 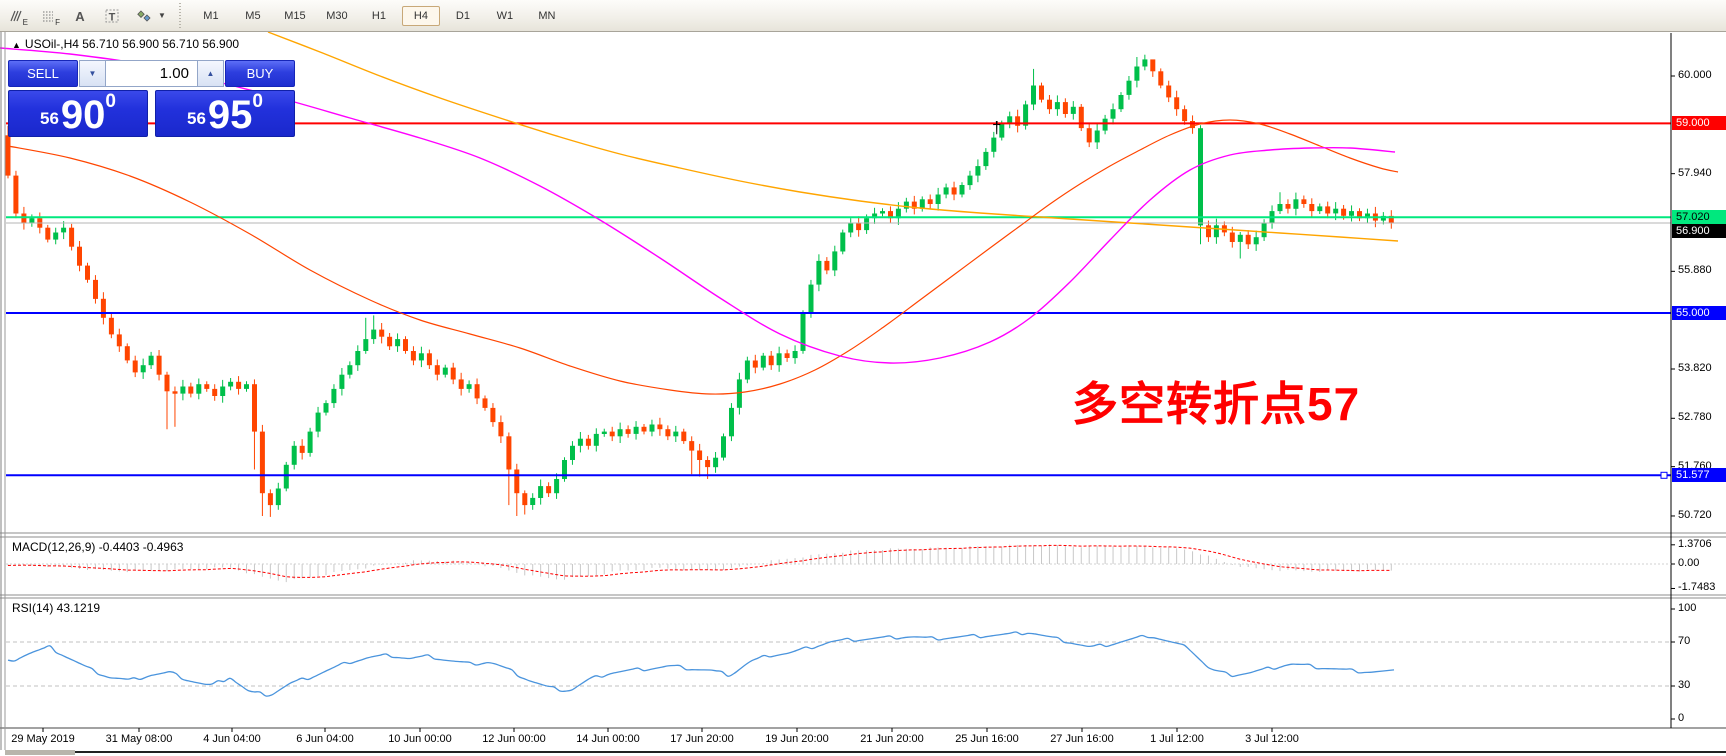 I want to click on date-label: 4 Jun 04:00, so click(x=232, y=739).